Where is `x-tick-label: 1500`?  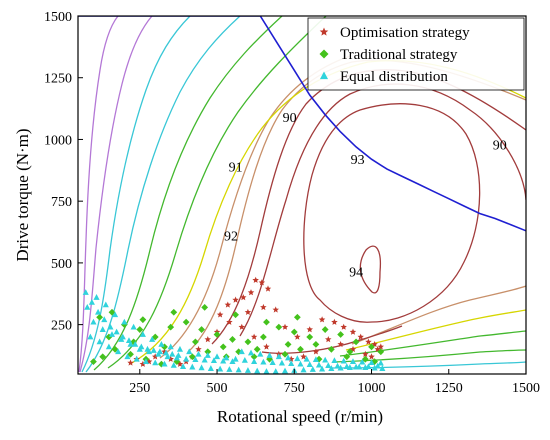 x-tick-label: 1500 is located at coordinates (526, 388).